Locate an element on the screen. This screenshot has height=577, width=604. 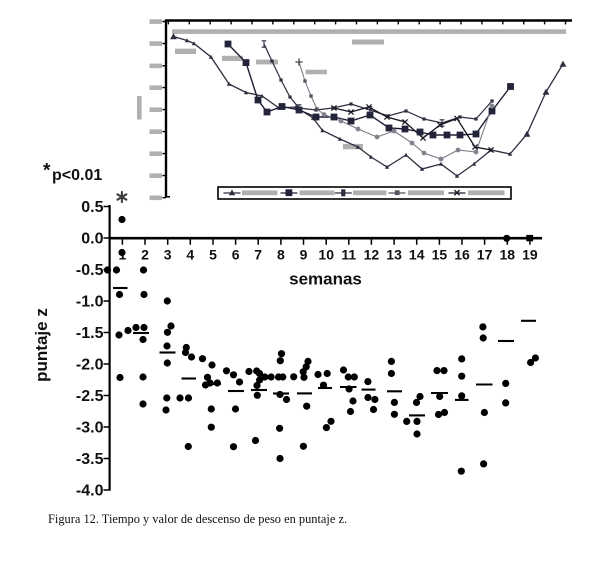
svg-text: 0.0 is located at coordinates (92, 239).